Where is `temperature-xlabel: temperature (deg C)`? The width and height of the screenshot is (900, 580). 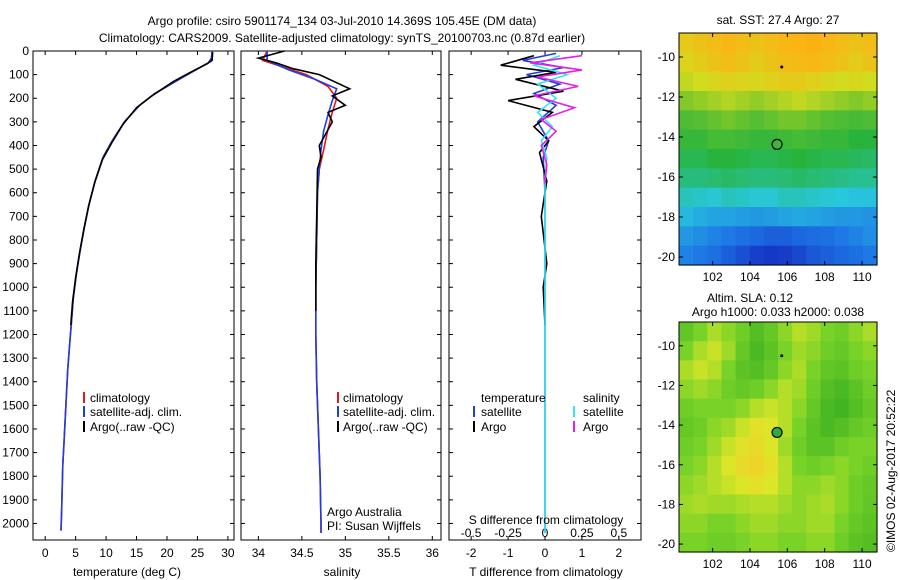
temperature-xlabel: temperature (deg C) is located at coordinates (127, 572).